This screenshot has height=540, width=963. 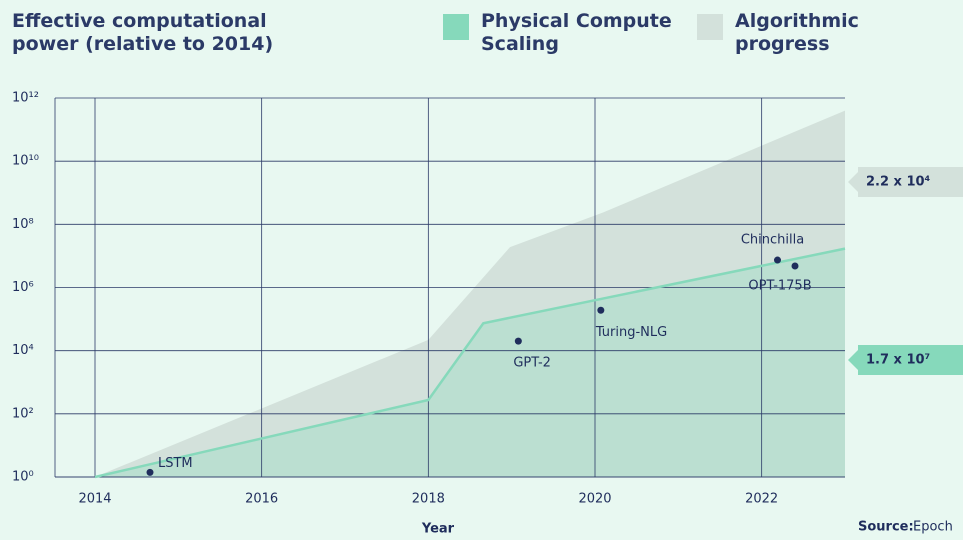 I want to click on y-tick-label: 10⁰, so click(x=23, y=477).